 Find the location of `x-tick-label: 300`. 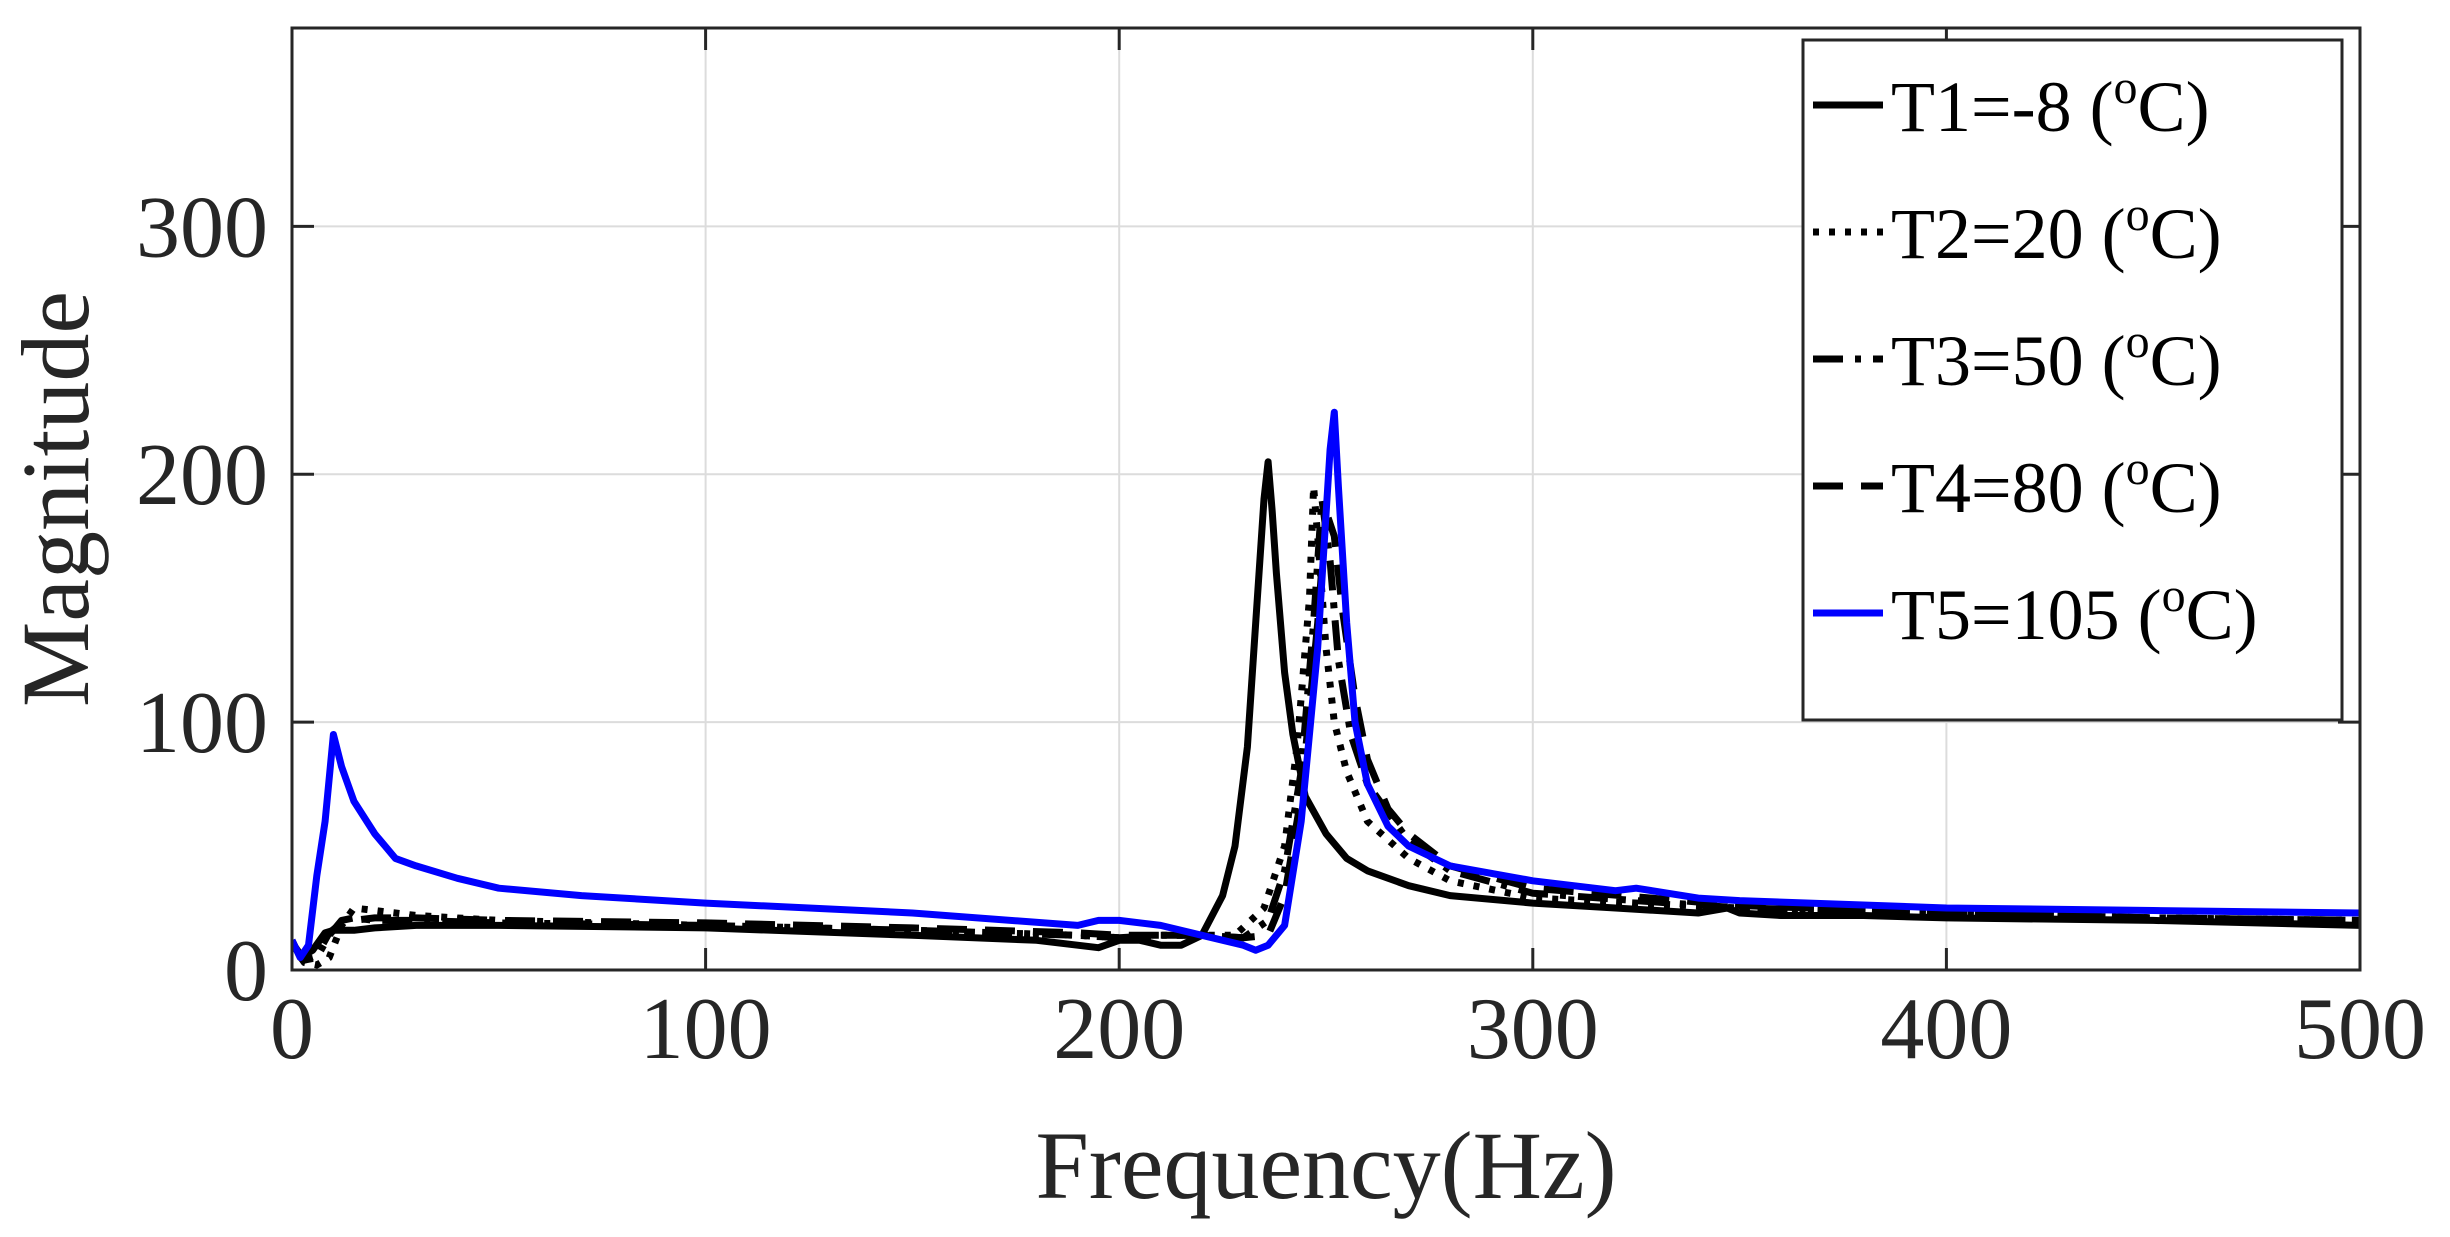

x-tick-label: 300 is located at coordinates (1533, 1029).